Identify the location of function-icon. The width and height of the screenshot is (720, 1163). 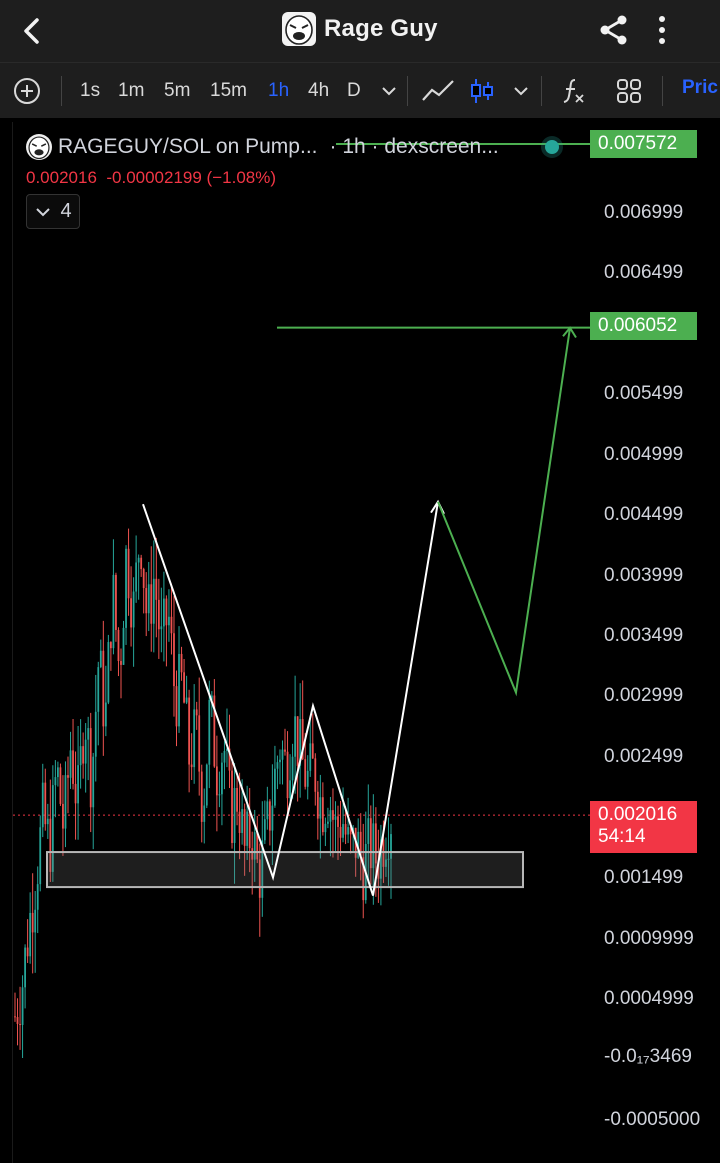
(573, 91).